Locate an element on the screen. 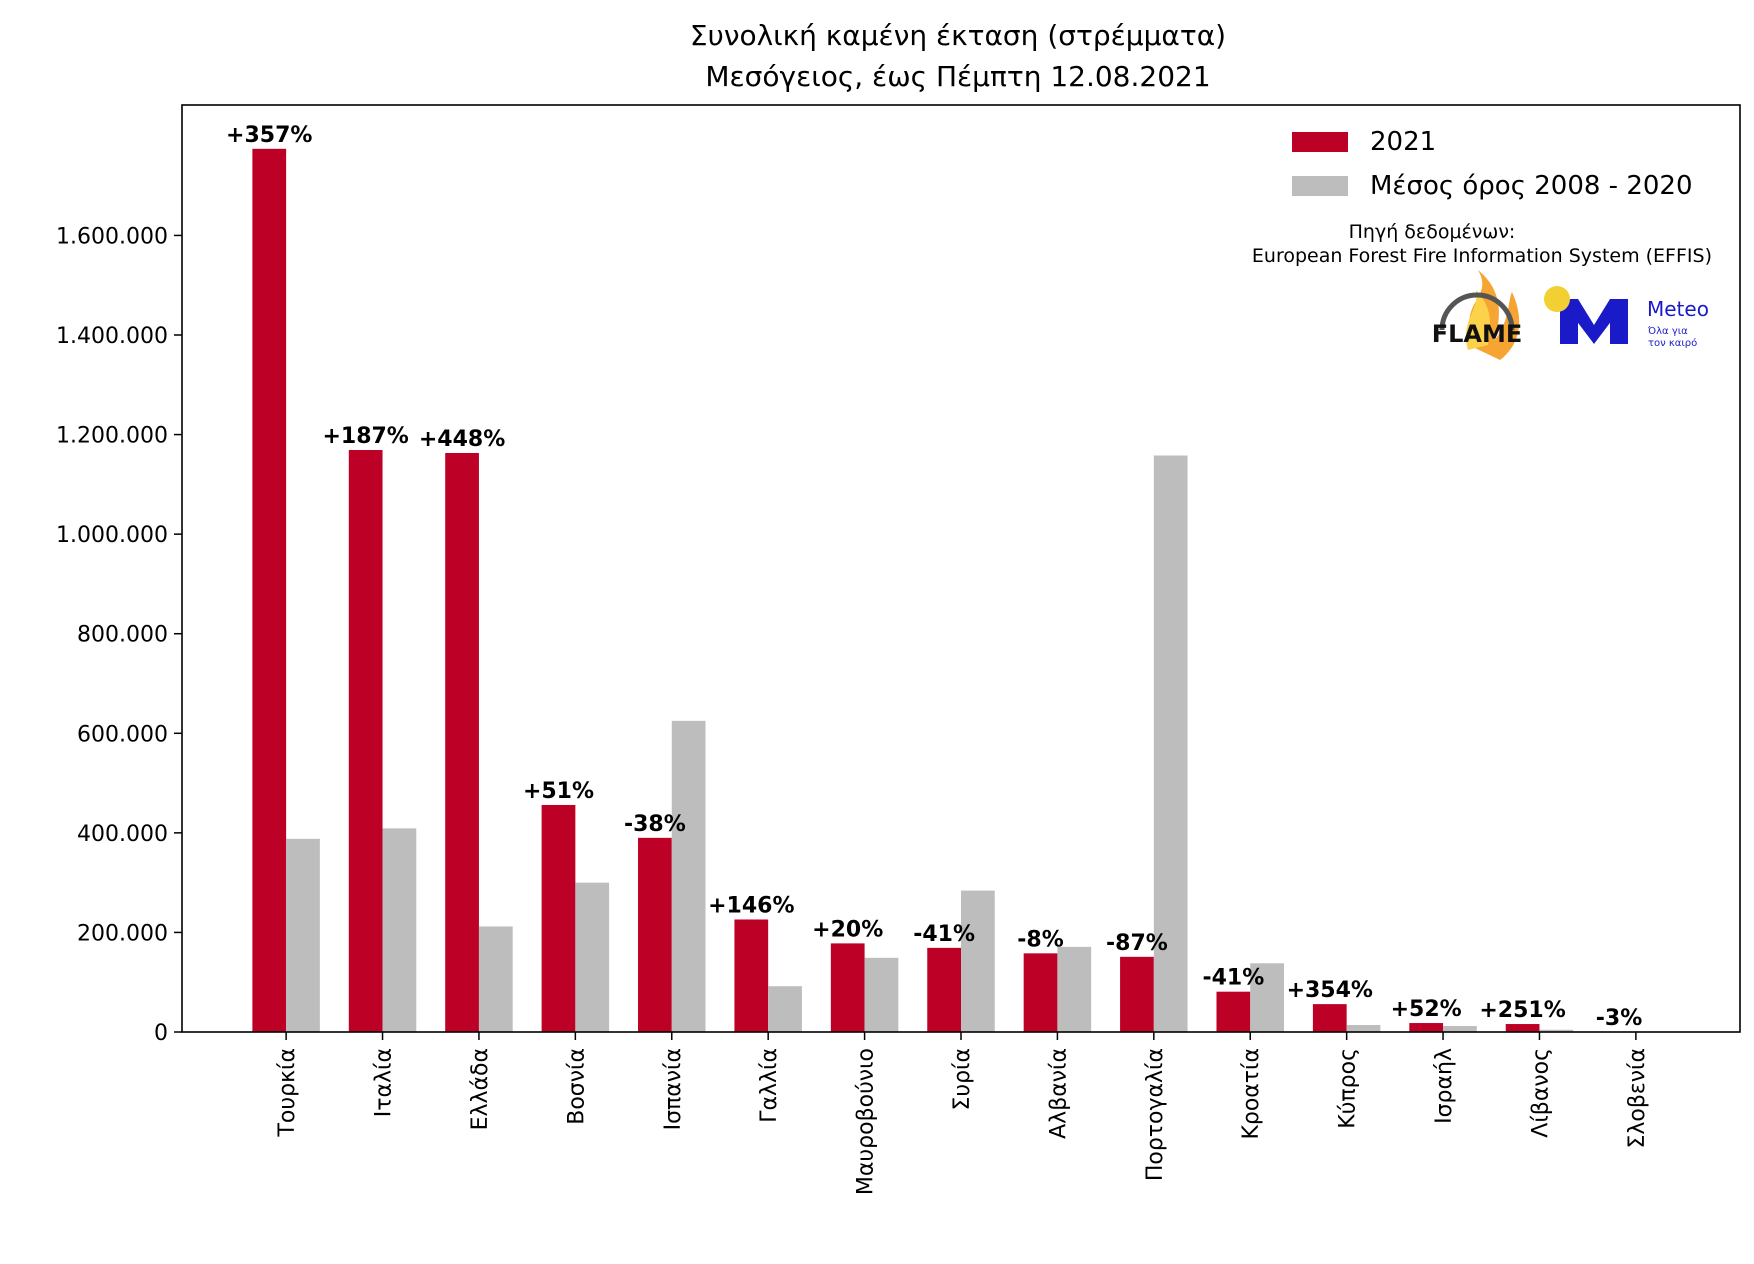  annotation-5: +146% is located at coordinates (751, 905).